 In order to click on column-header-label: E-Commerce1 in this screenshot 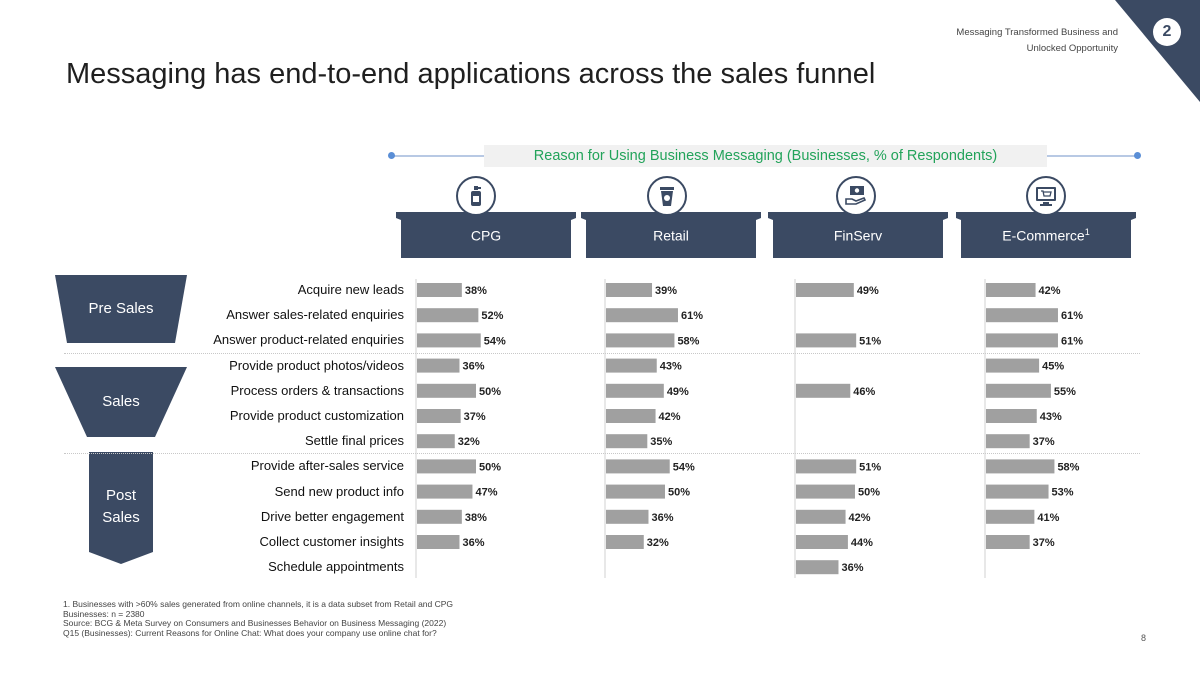, I will do `click(1046, 235)`.